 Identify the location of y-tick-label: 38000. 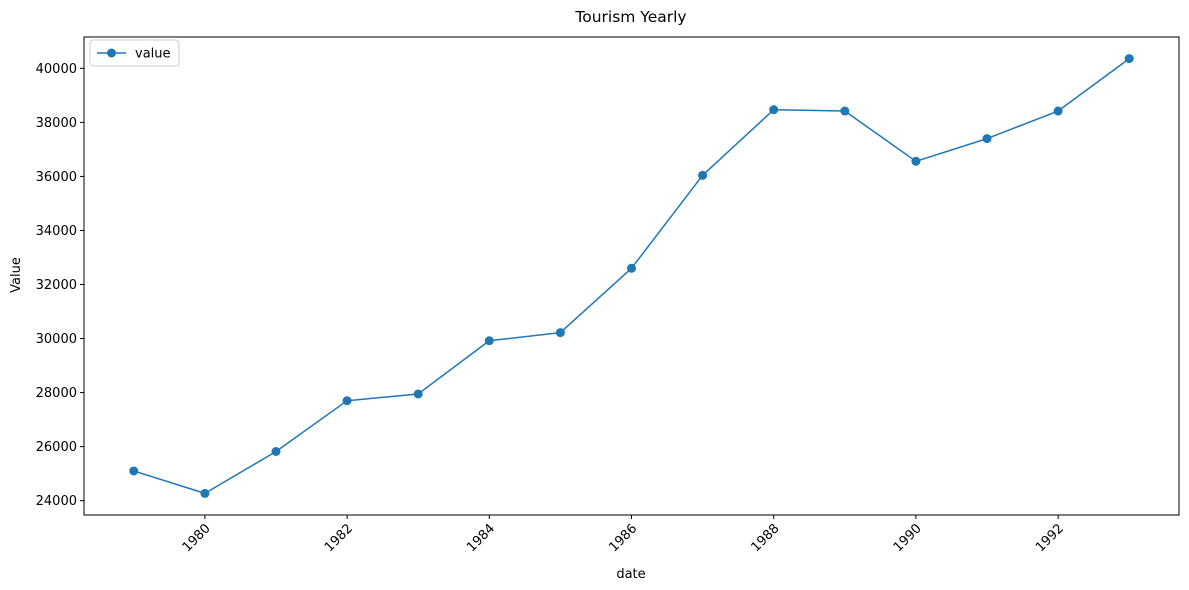
(56, 123).